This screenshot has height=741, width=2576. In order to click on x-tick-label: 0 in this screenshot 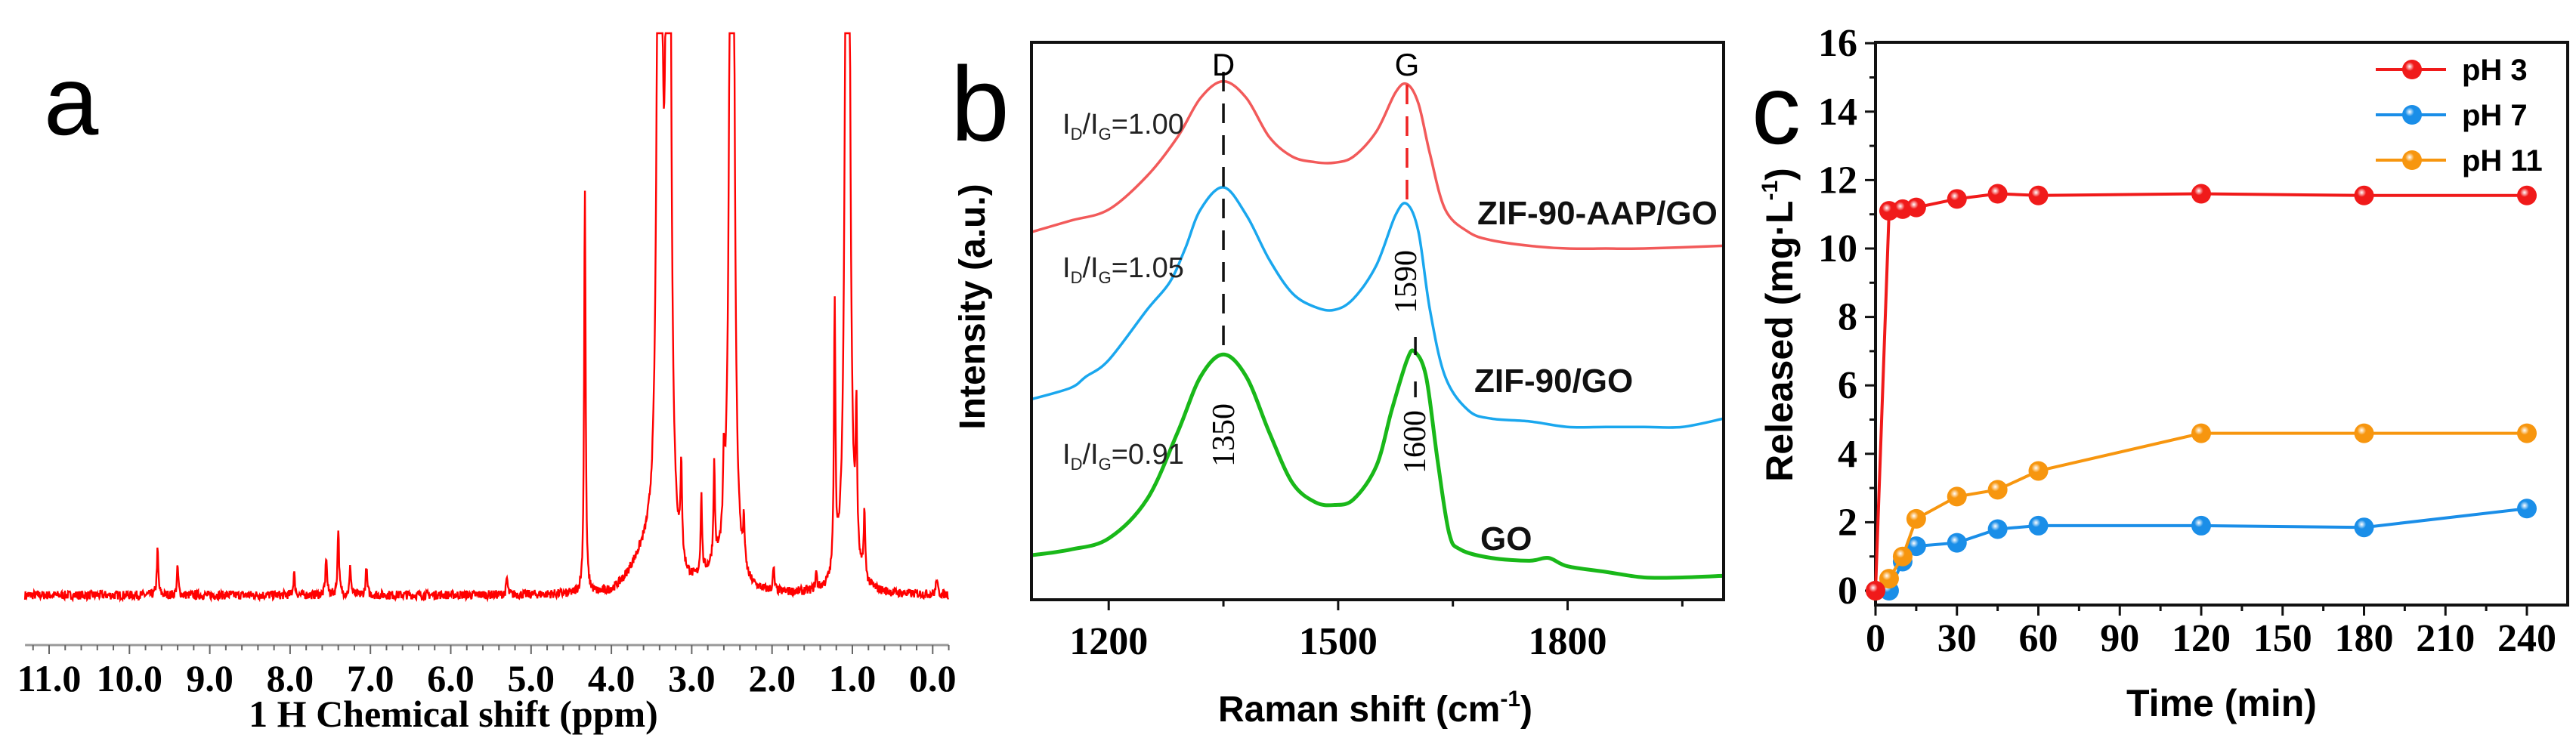, I will do `click(1875, 638)`.